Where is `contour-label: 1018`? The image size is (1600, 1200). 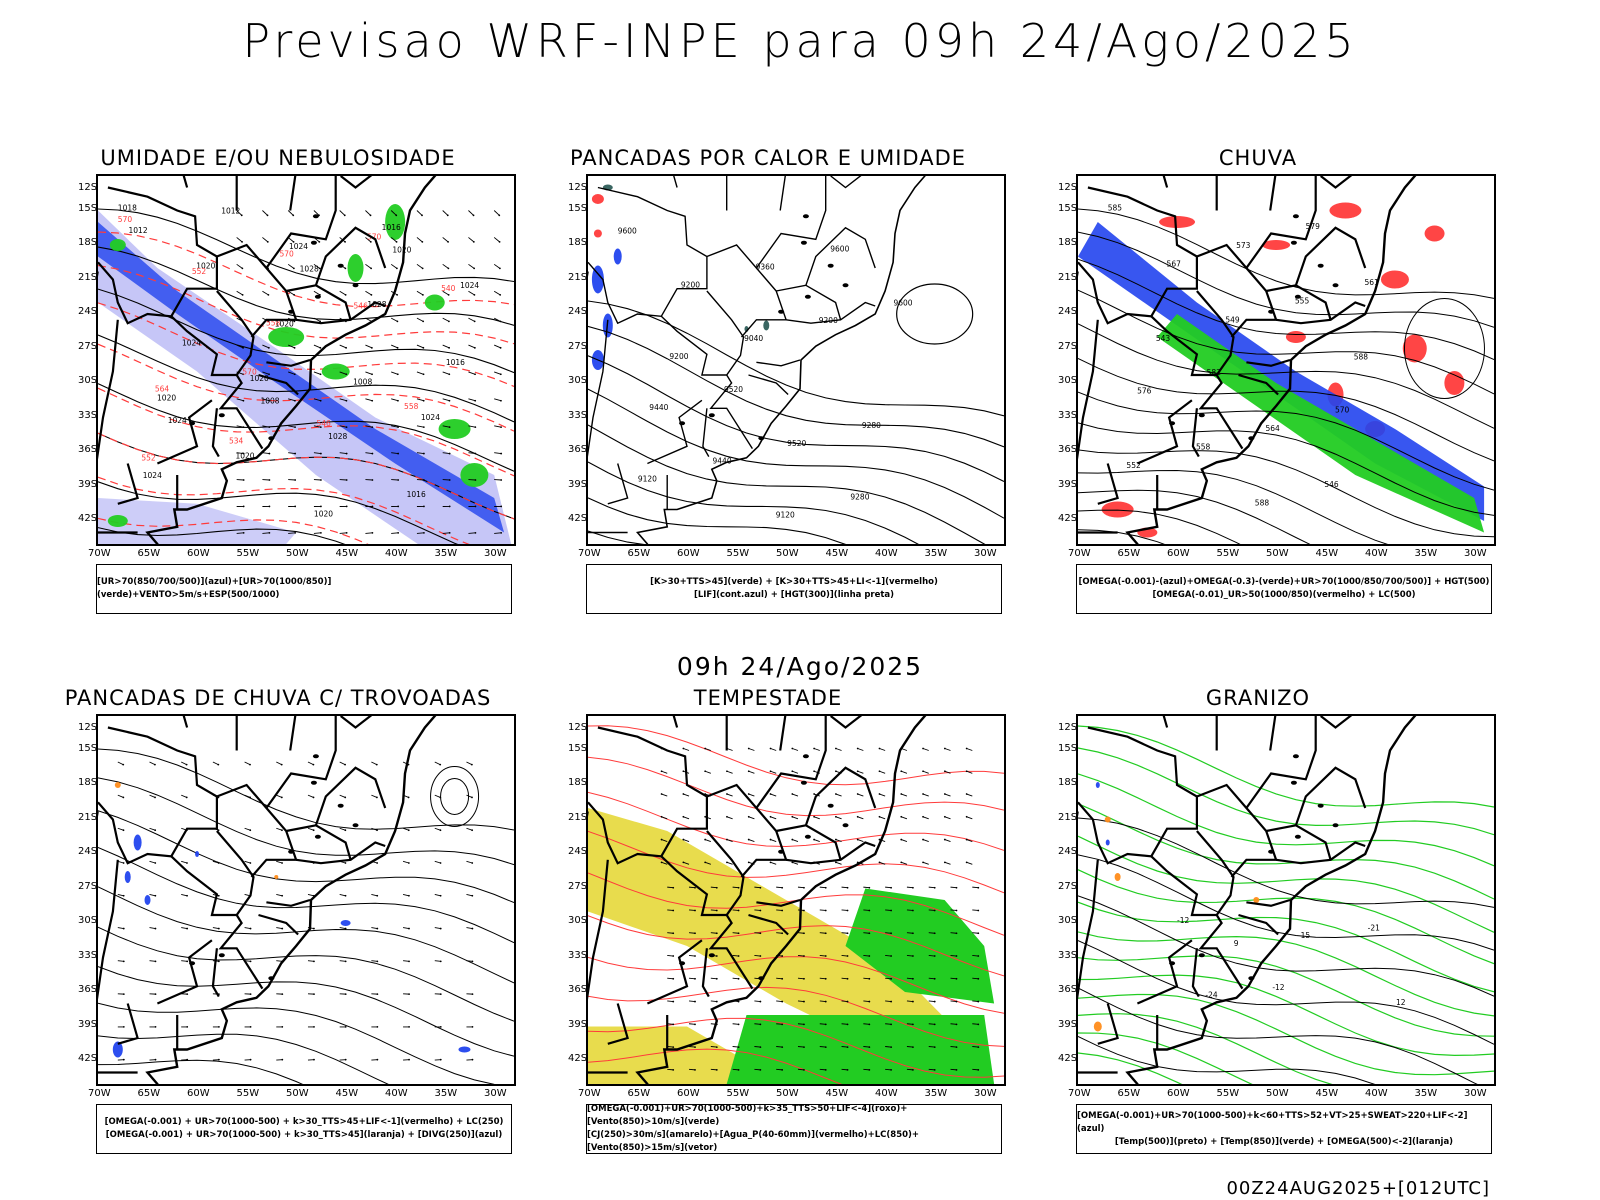 contour-label: 1018 is located at coordinates (127, 208).